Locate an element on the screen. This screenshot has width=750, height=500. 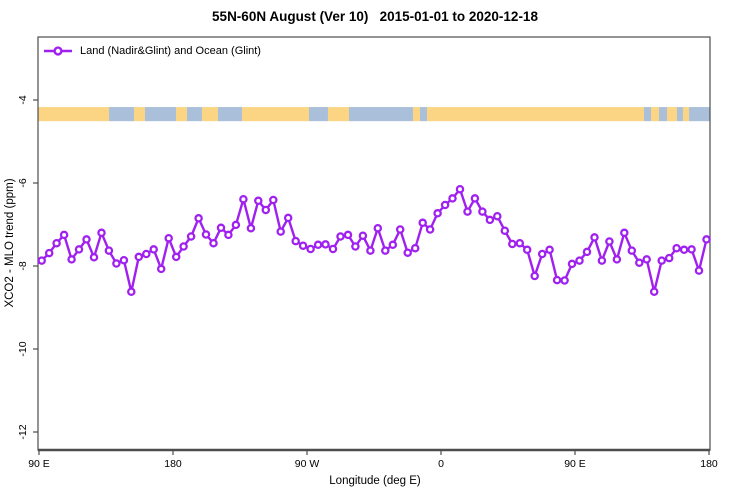
y-tick-label: -6 is located at coordinates (23, 182).